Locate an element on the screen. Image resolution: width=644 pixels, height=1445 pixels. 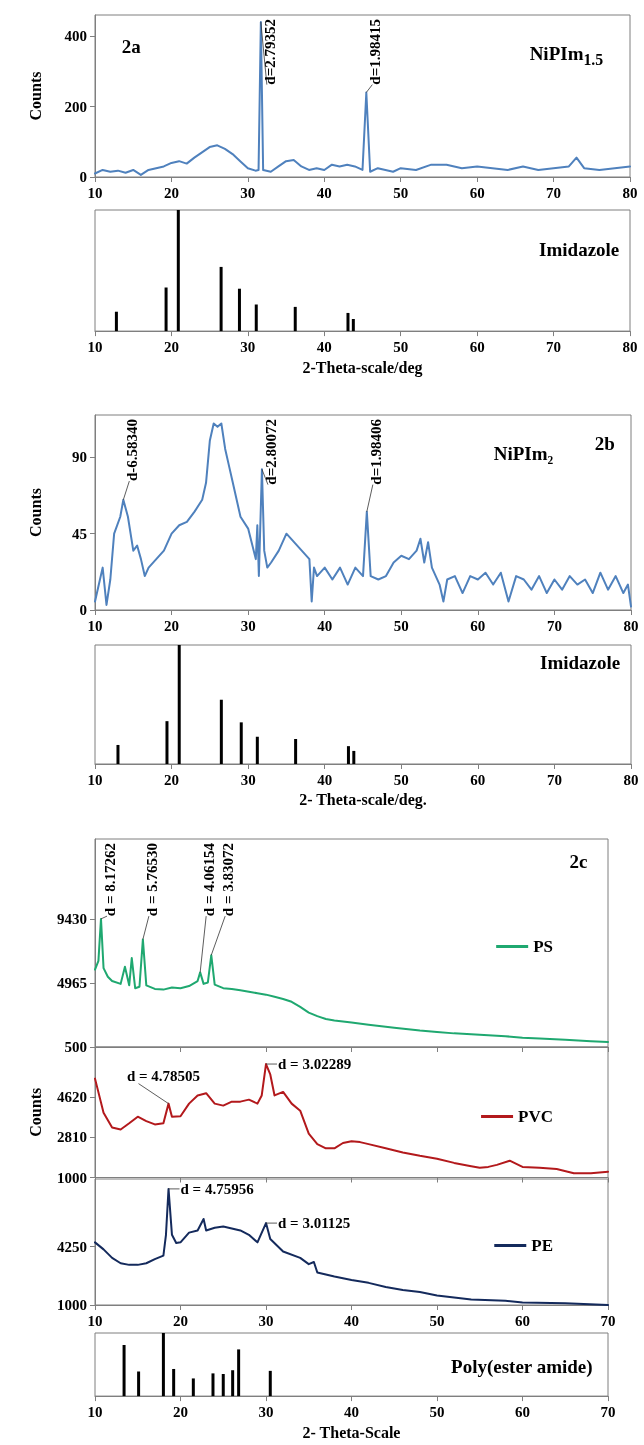
annotation: d = 3.01125 is located at coordinates (314, 1223).